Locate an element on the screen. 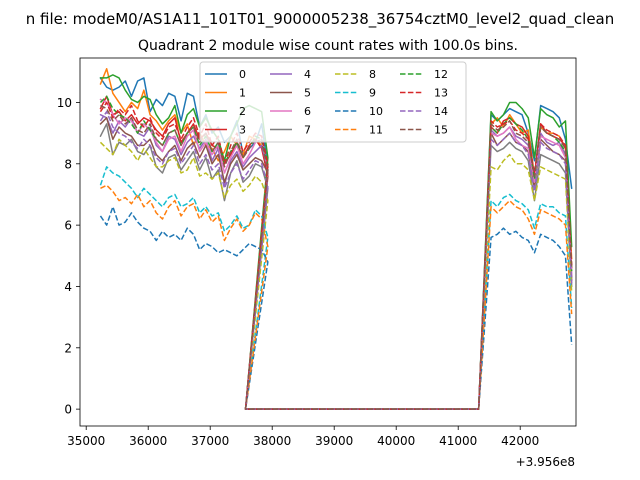 This screenshot has height=480, width=640. y-tick-label: 6 is located at coordinates (68, 226).